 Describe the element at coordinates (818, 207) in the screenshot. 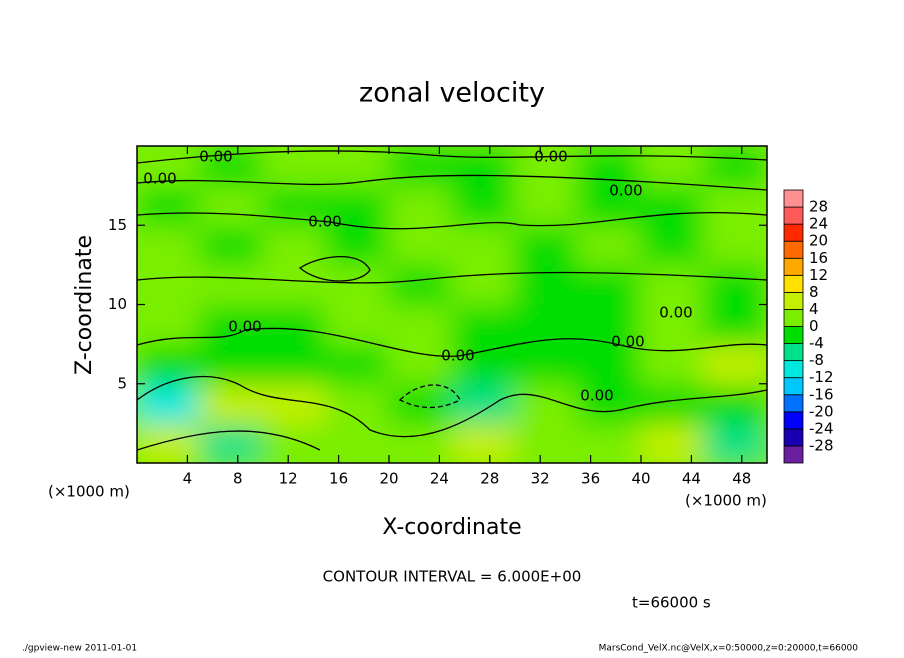

I see `colorbar-label: 28` at that location.